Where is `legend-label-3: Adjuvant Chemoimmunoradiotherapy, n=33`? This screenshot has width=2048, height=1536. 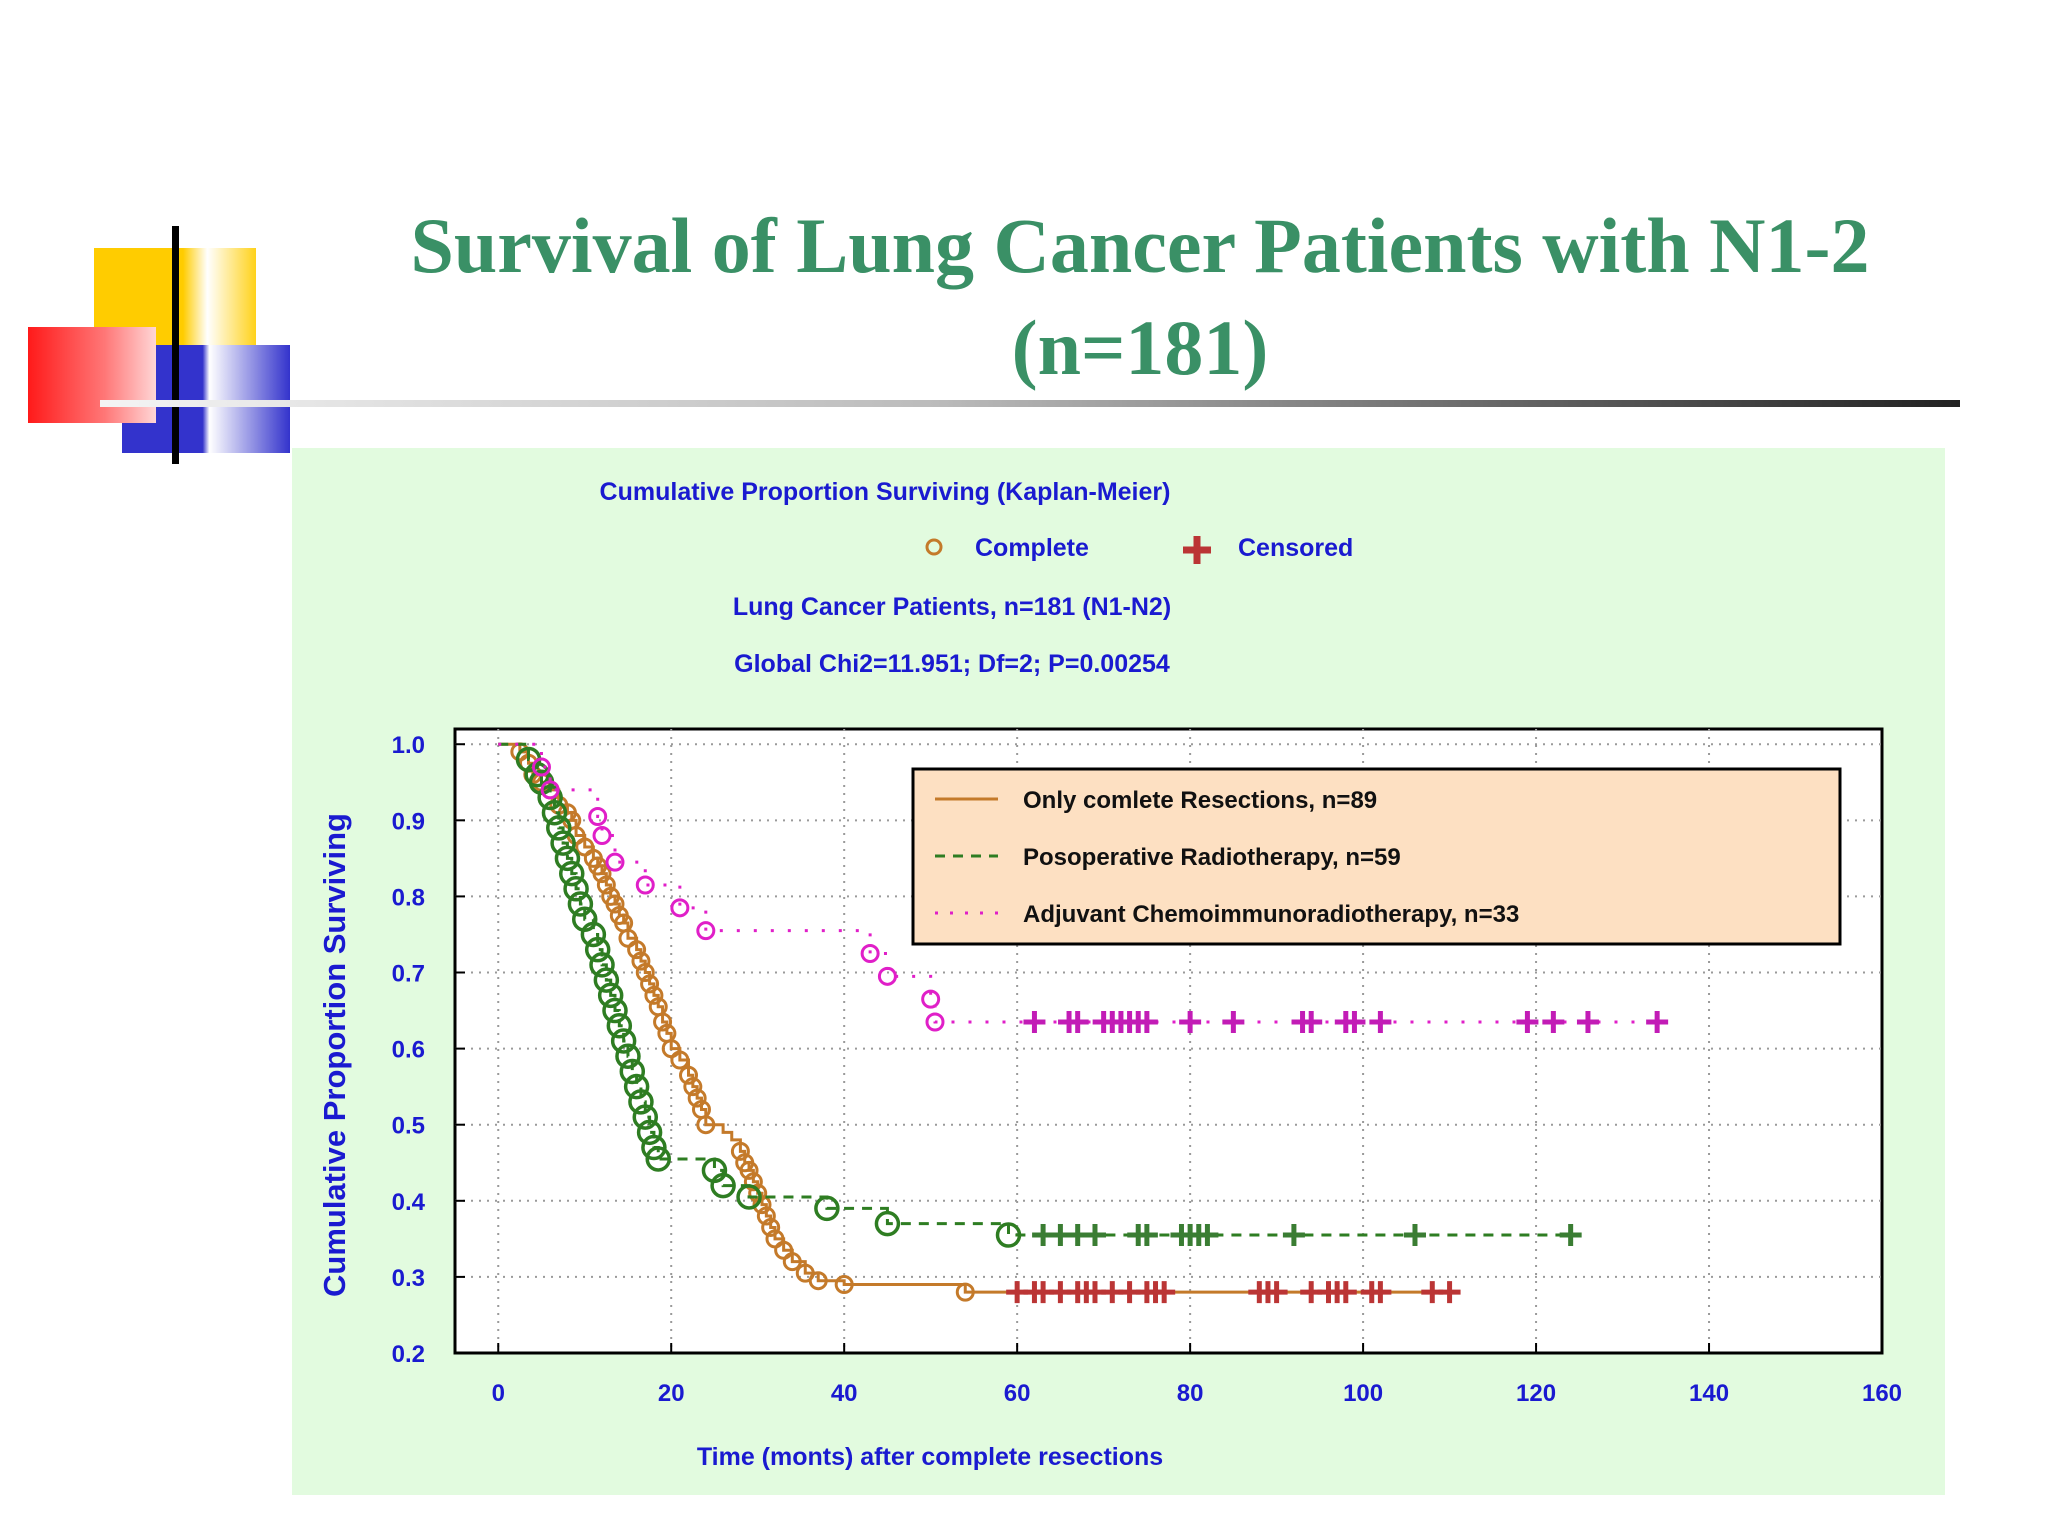 legend-label-3: Adjuvant Chemoimmunoradiotherapy, n=33 is located at coordinates (1271, 914).